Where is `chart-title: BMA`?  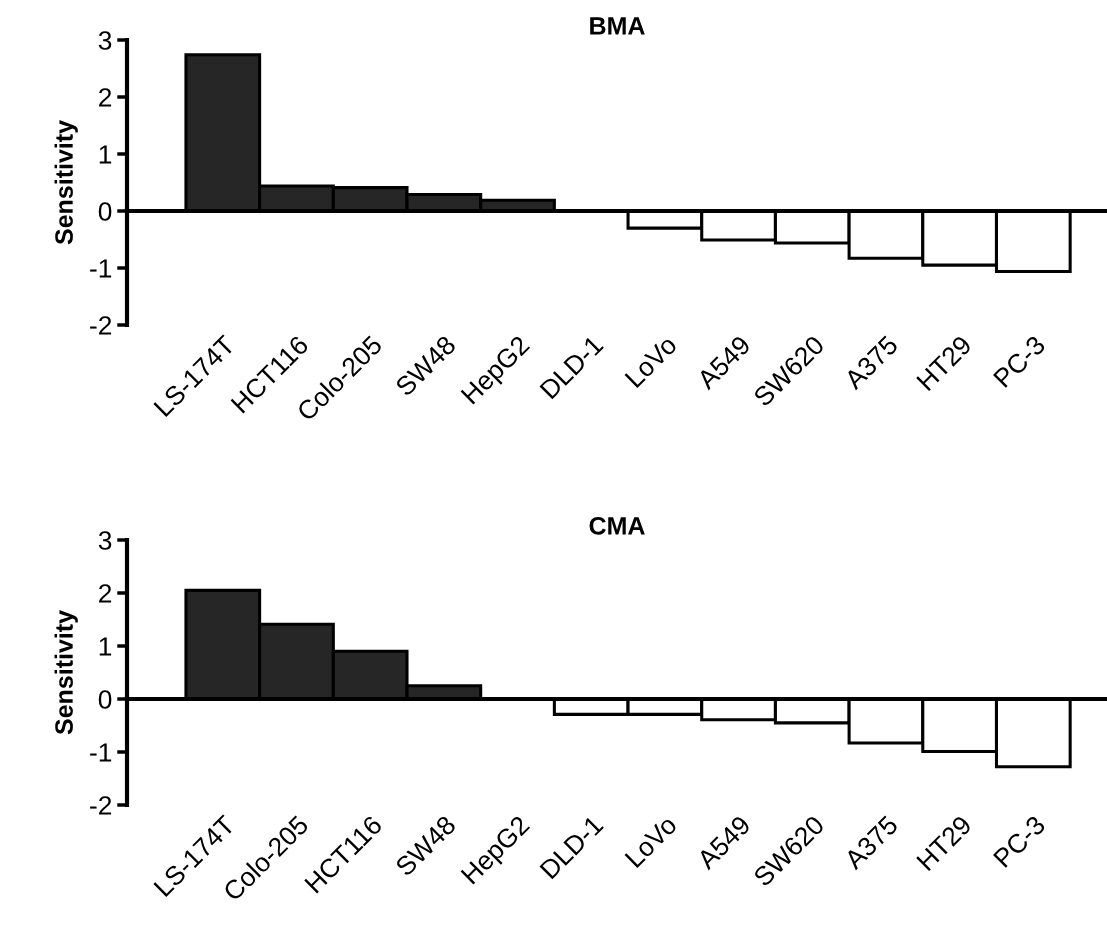 chart-title: BMA is located at coordinates (617, 26).